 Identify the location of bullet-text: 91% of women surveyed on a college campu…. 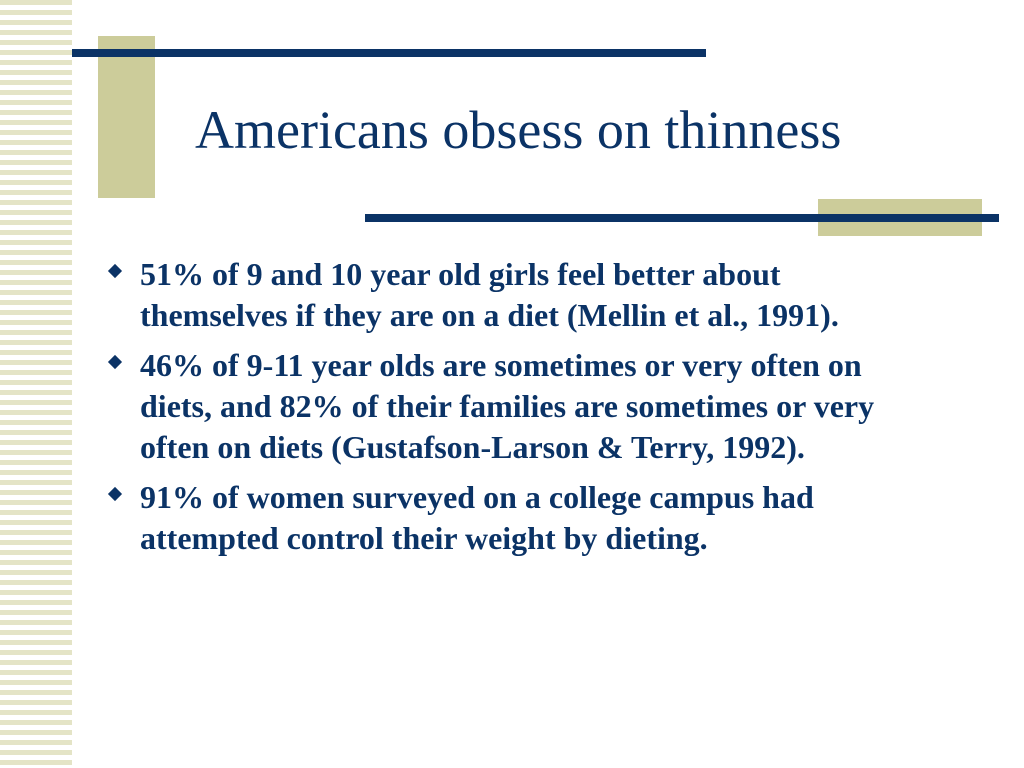
(477, 517).